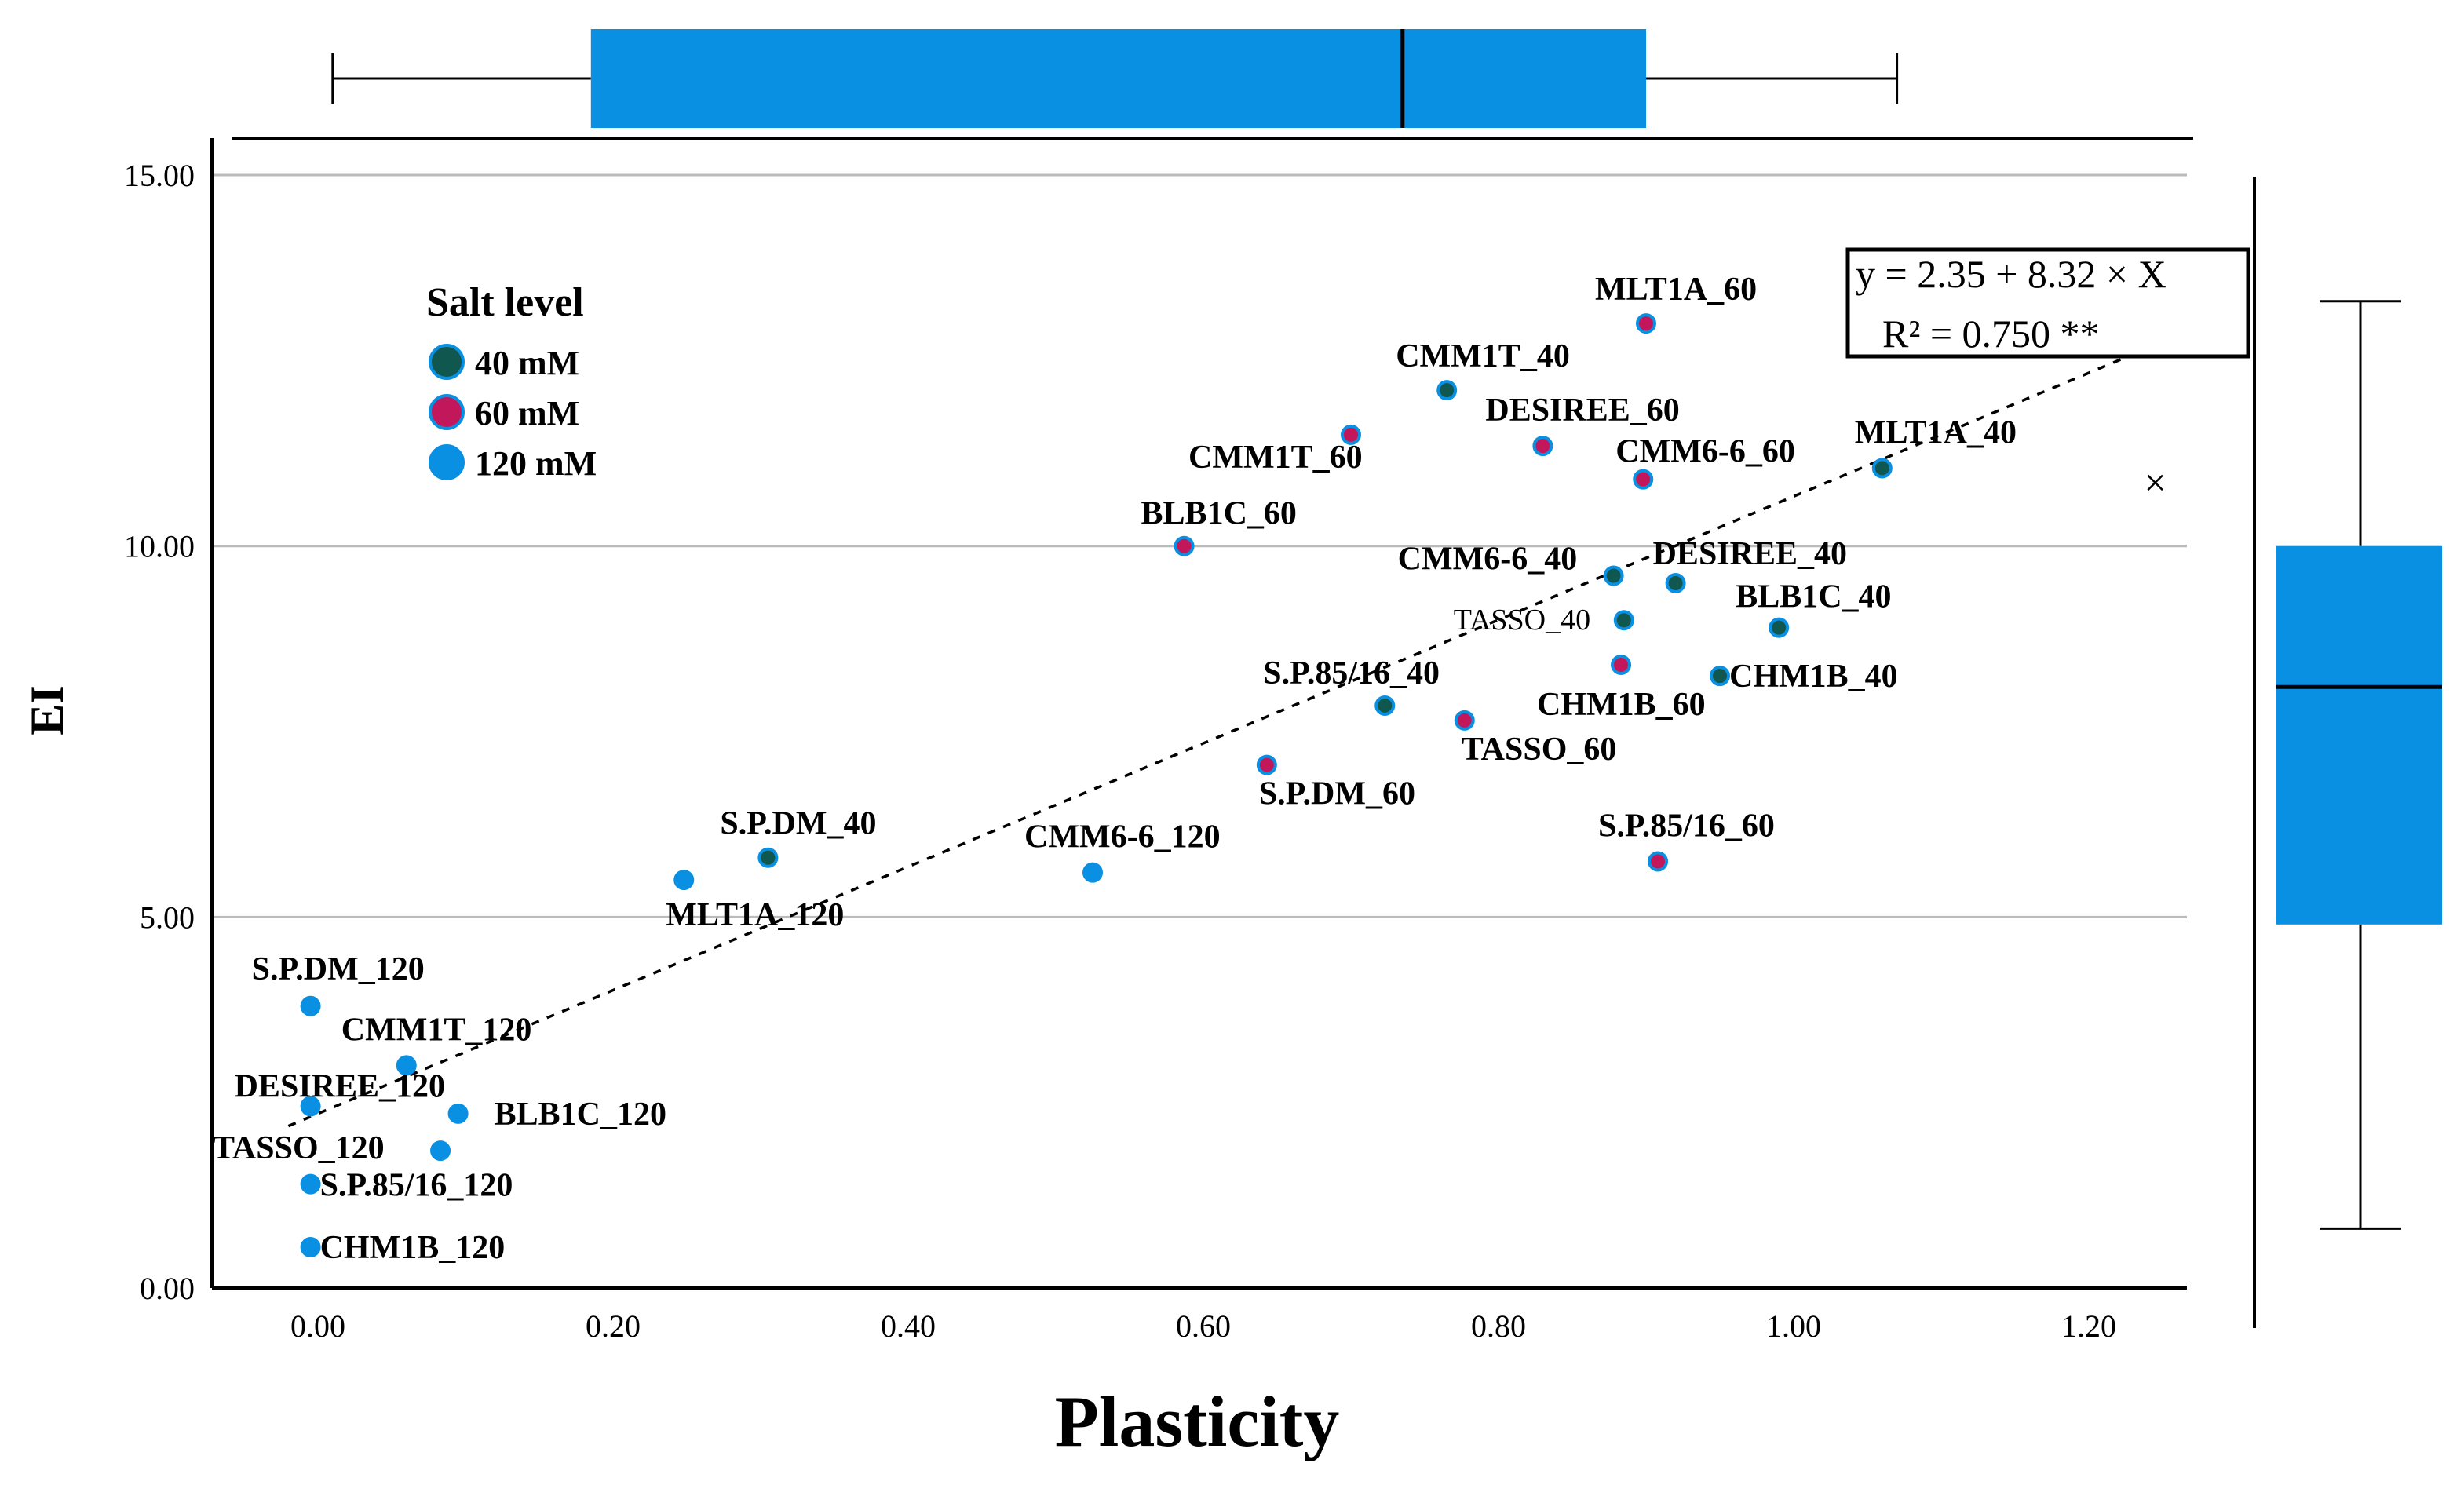 This screenshot has width=2464, height=1496. Describe the element at coordinates (413, 1248) in the screenshot. I see `data-label: CHM1B_120` at that location.